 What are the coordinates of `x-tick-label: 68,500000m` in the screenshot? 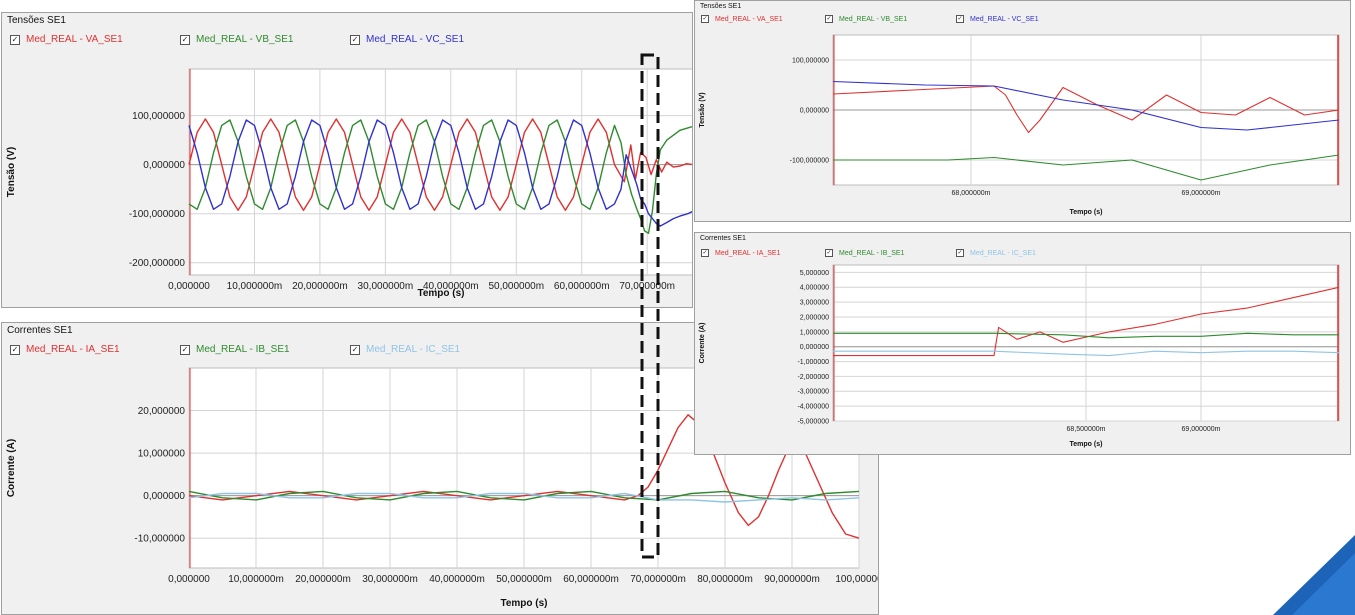 It's located at (1086, 429).